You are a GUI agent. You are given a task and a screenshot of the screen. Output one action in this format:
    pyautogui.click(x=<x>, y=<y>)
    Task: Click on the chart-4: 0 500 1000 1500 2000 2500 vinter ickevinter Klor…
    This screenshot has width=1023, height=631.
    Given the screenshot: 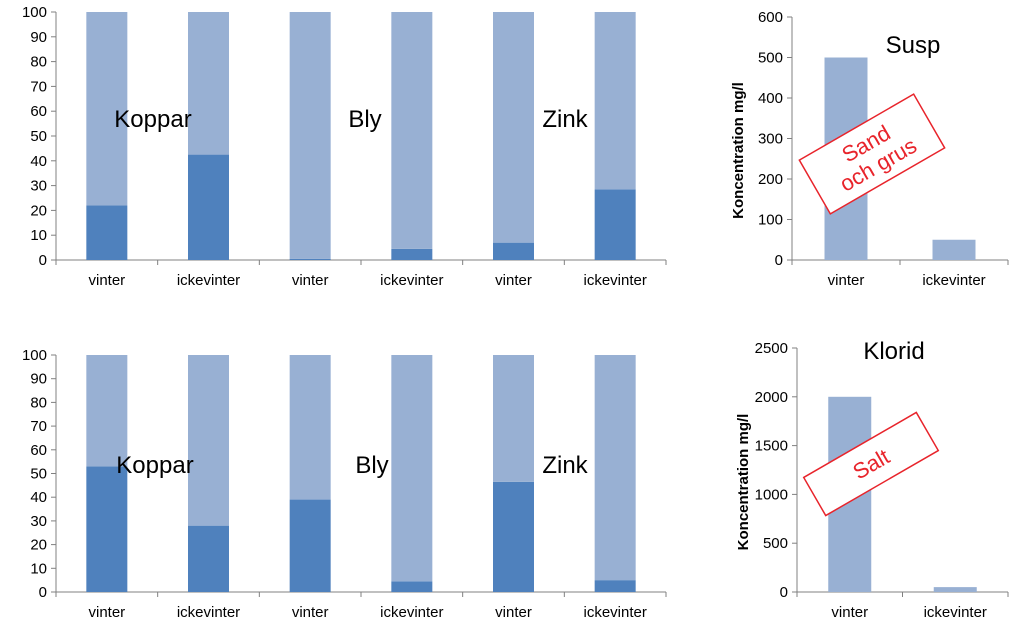 What is the action you would take?
    pyautogui.click(x=872, y=479)
    